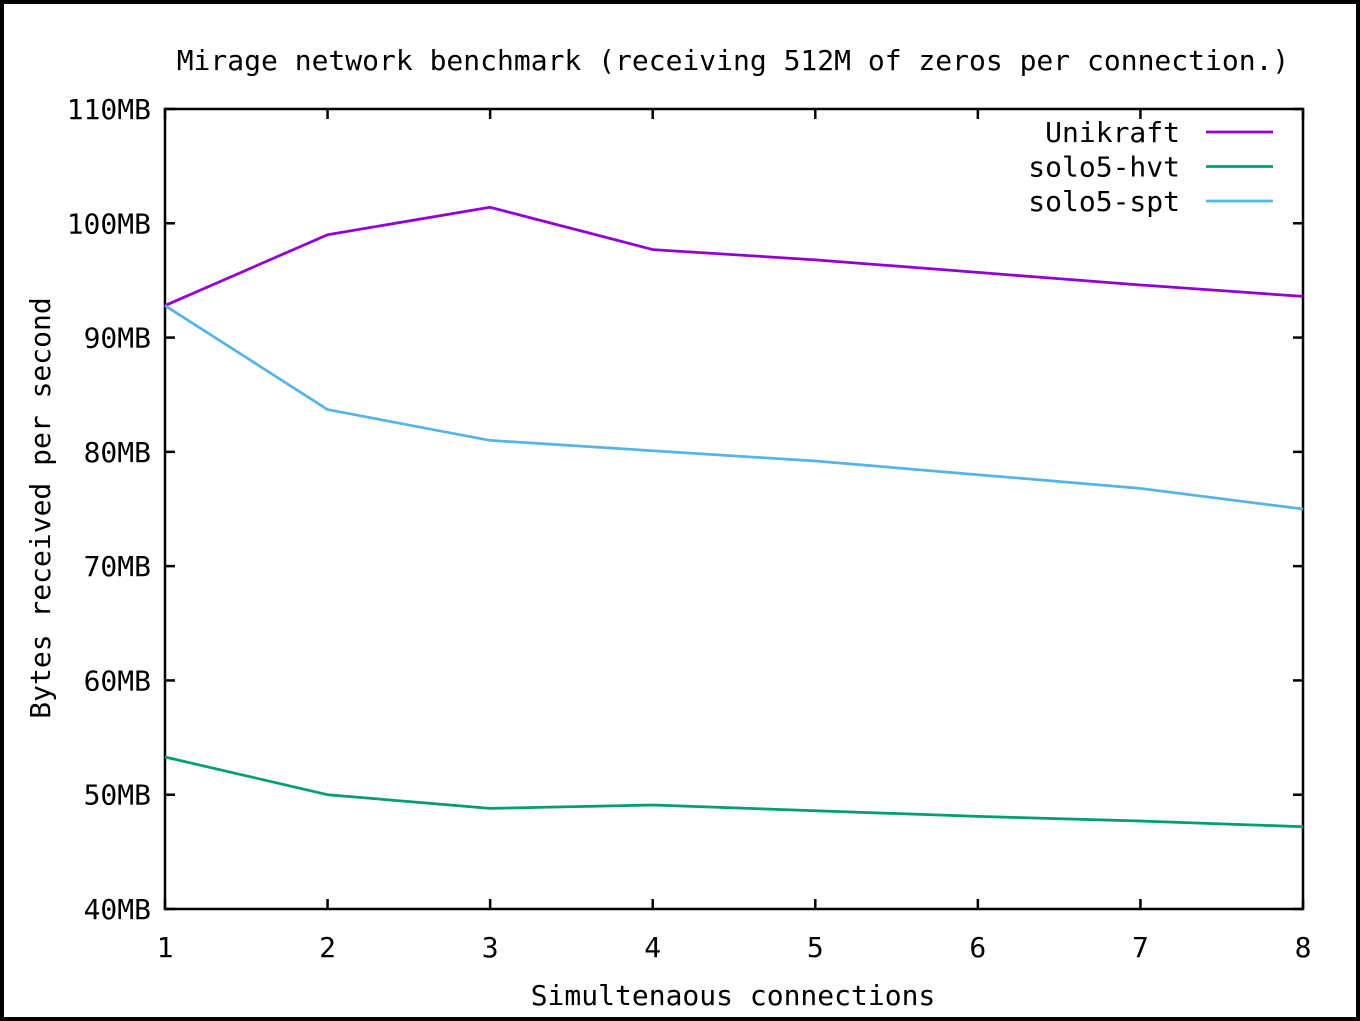 The width and height of the screenshot is (1360, 1021). What do you see at coordinates (117, 566) in the screenshot?
I see `y-tick-label: 70MB` at bounding box center [117, 566].